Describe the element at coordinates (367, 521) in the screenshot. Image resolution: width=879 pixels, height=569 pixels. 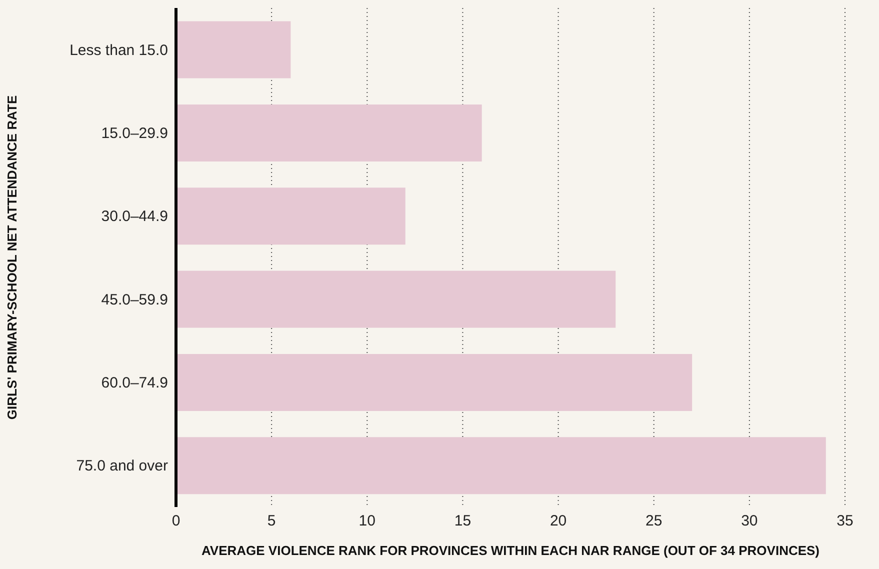
I see `x-tick-label: 10` at that location.